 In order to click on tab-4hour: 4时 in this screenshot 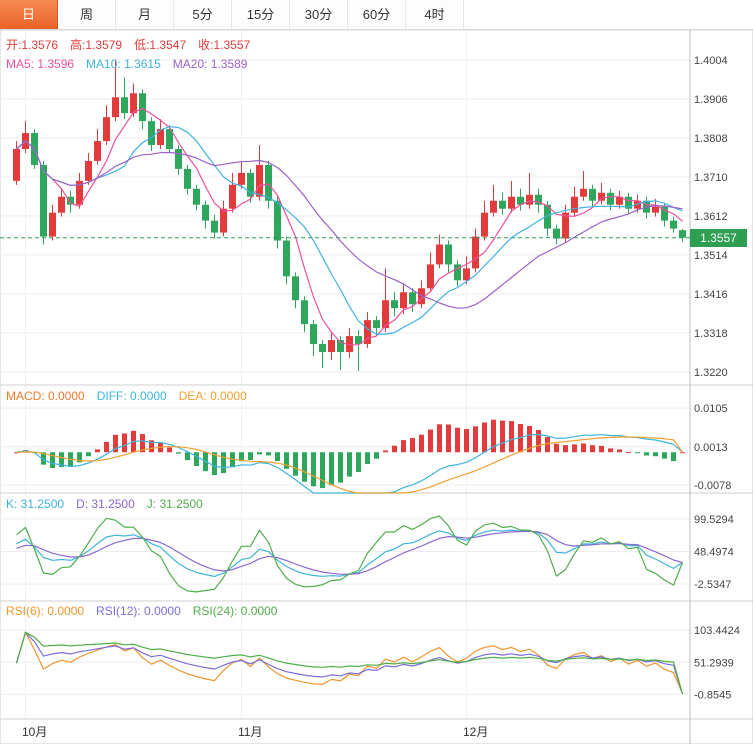, I will do `click(435, 14)`.